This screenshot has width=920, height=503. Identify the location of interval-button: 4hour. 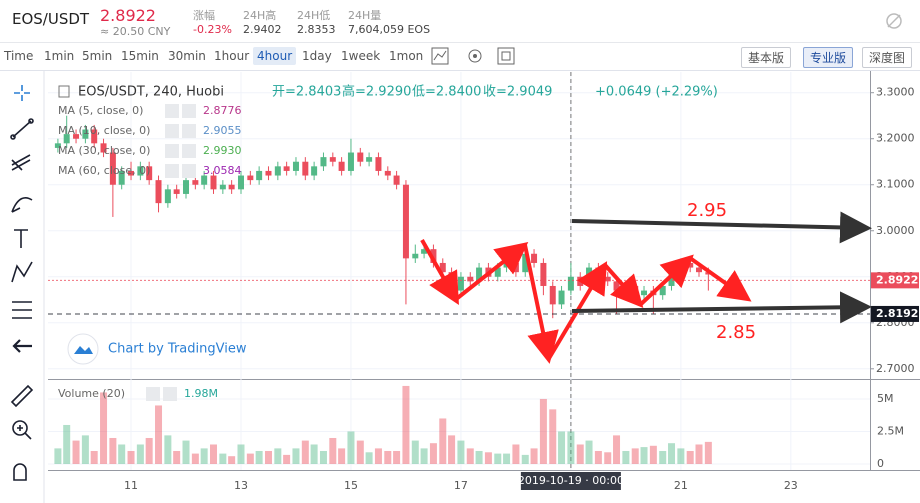
(275, 56).